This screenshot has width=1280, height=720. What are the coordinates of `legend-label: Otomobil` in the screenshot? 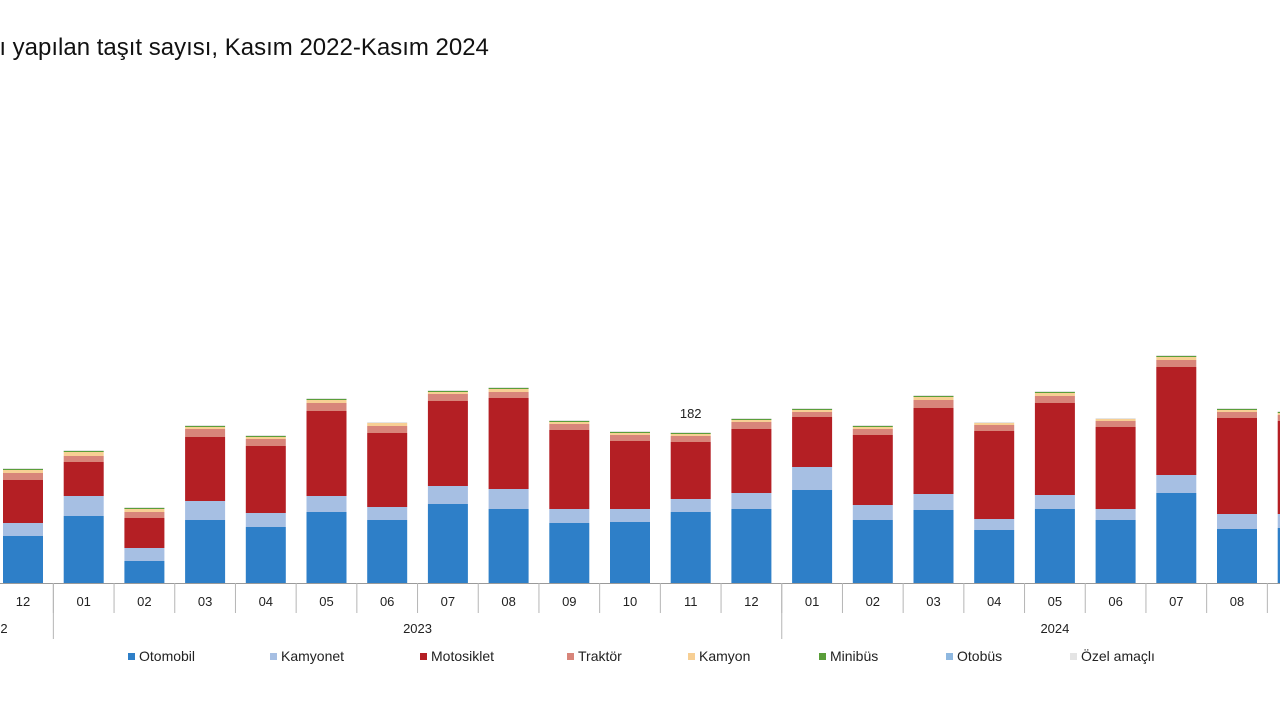 It's located at (167, 656).